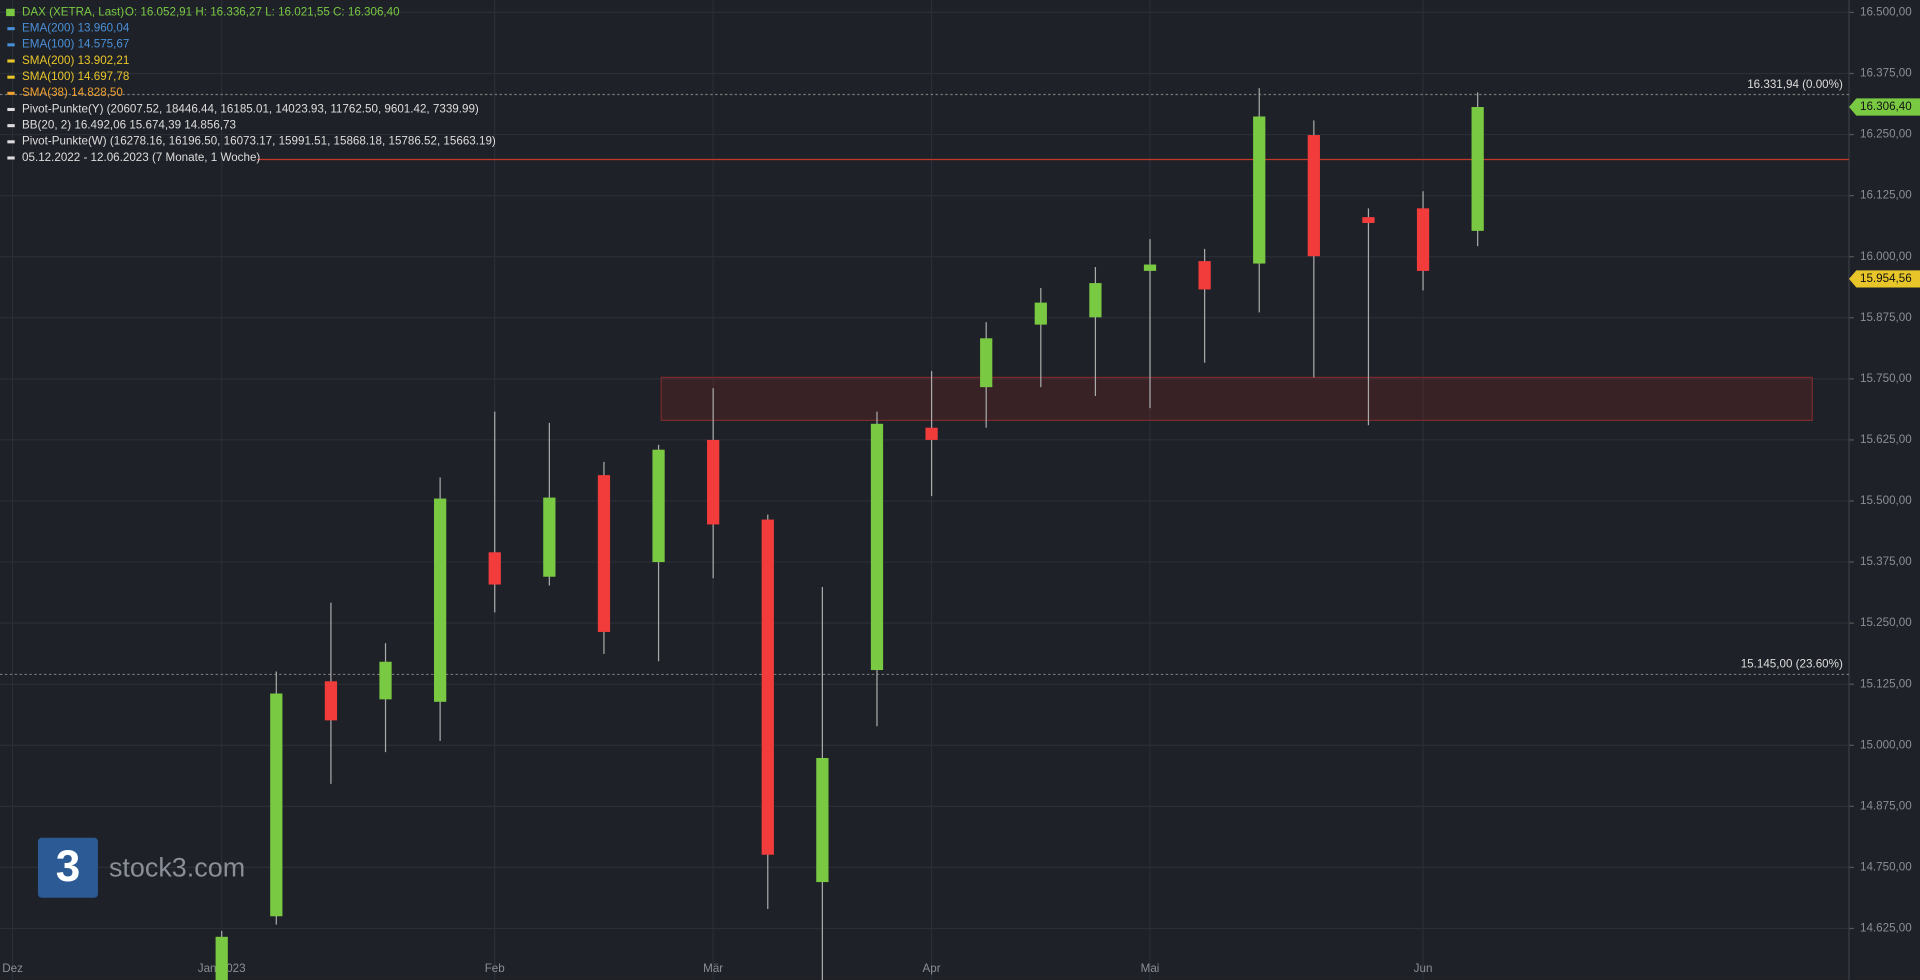  I want to click on legend-entry: SMA(100) 14.697,78, so click(75, 76).